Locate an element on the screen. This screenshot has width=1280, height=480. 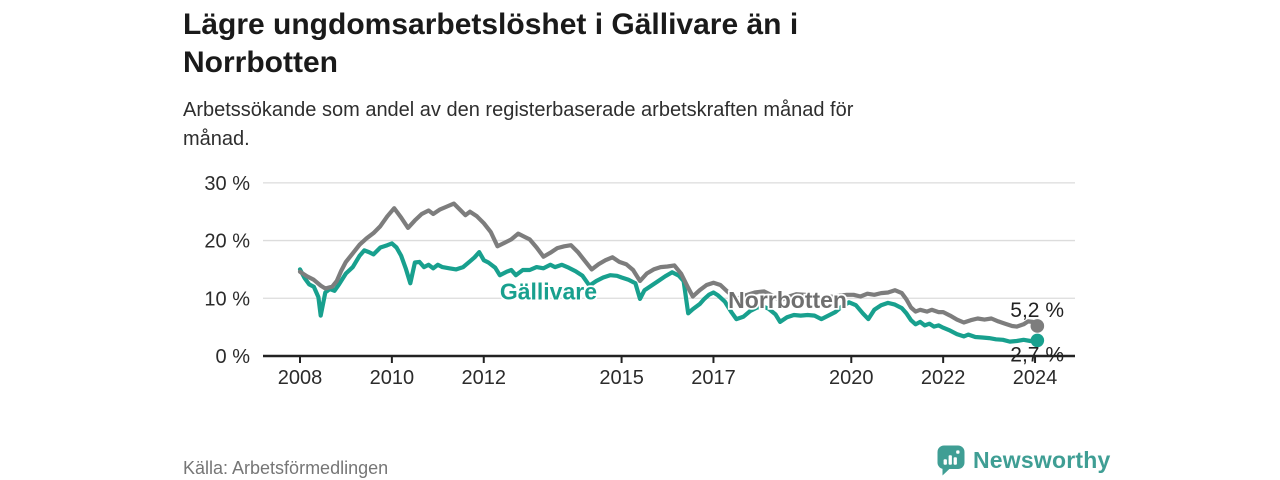
newsworthy-logo: Newsworthy is located at coordinates (1023, 460).